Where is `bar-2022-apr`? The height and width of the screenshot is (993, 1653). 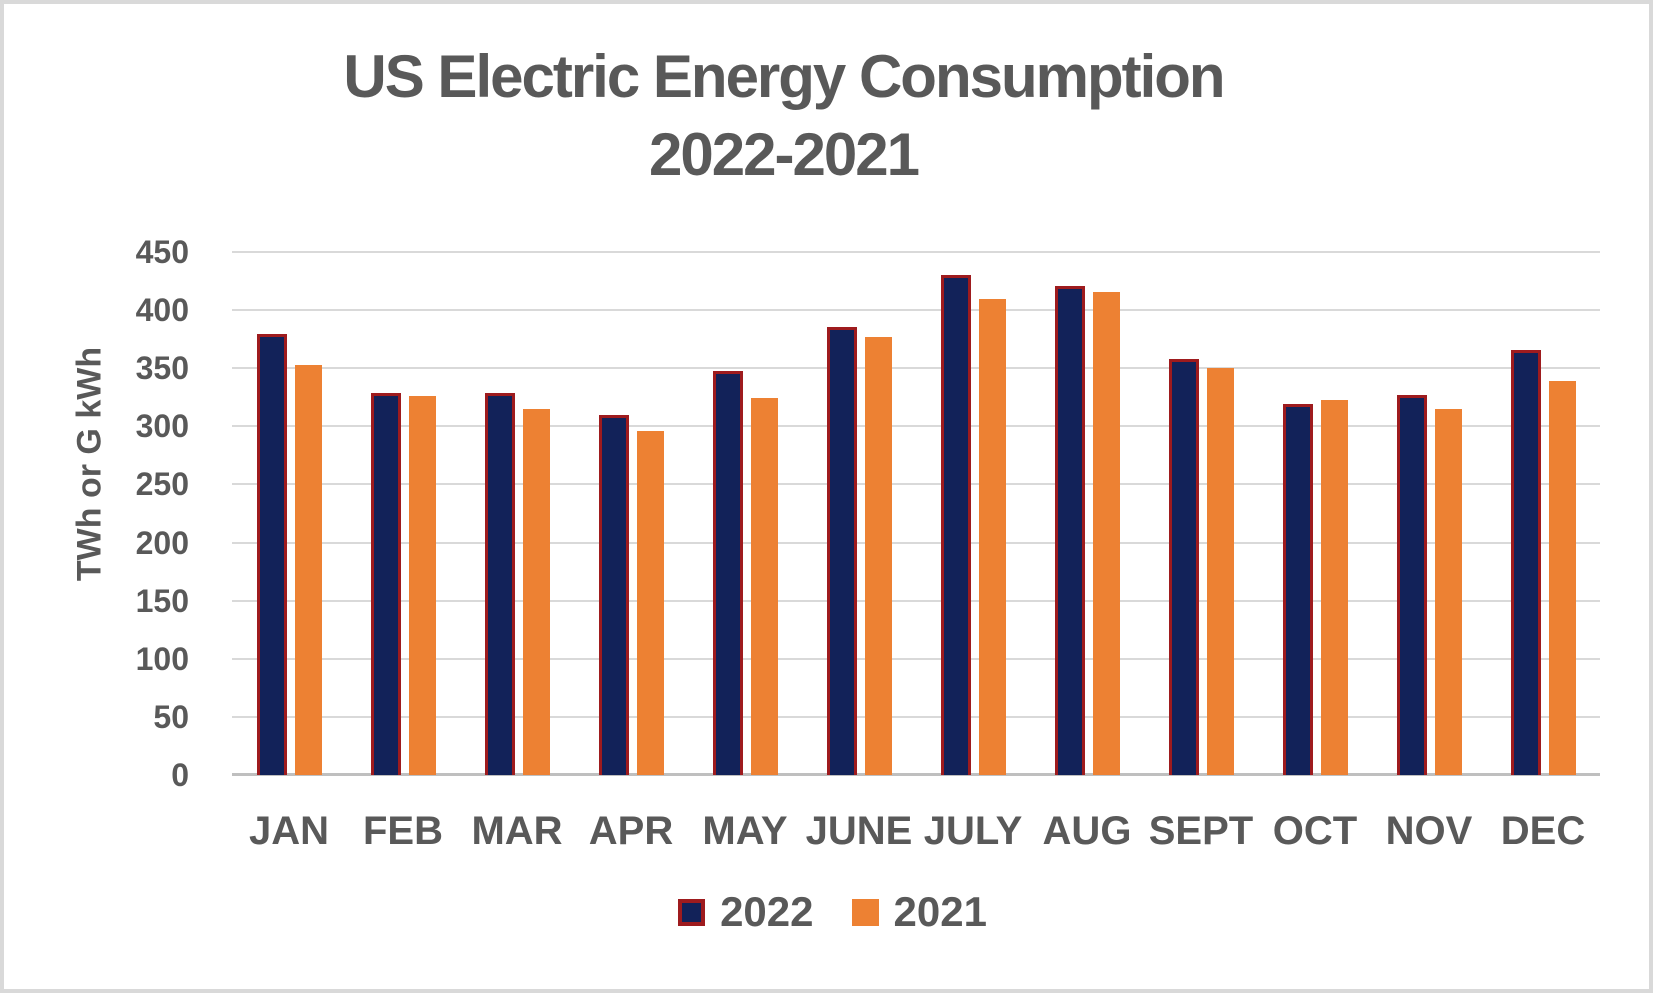
bar-2022-apr is located at coordinates (613, 595).